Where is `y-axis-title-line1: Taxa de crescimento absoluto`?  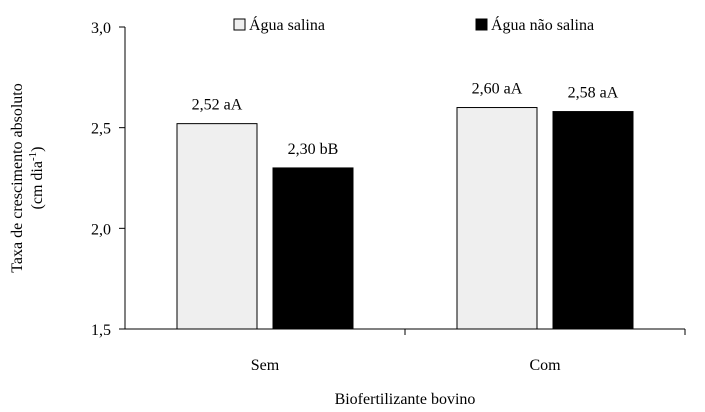
y-axis-title-line1: Taxa de crescimento absoluto is located at coordinates (17, 177).